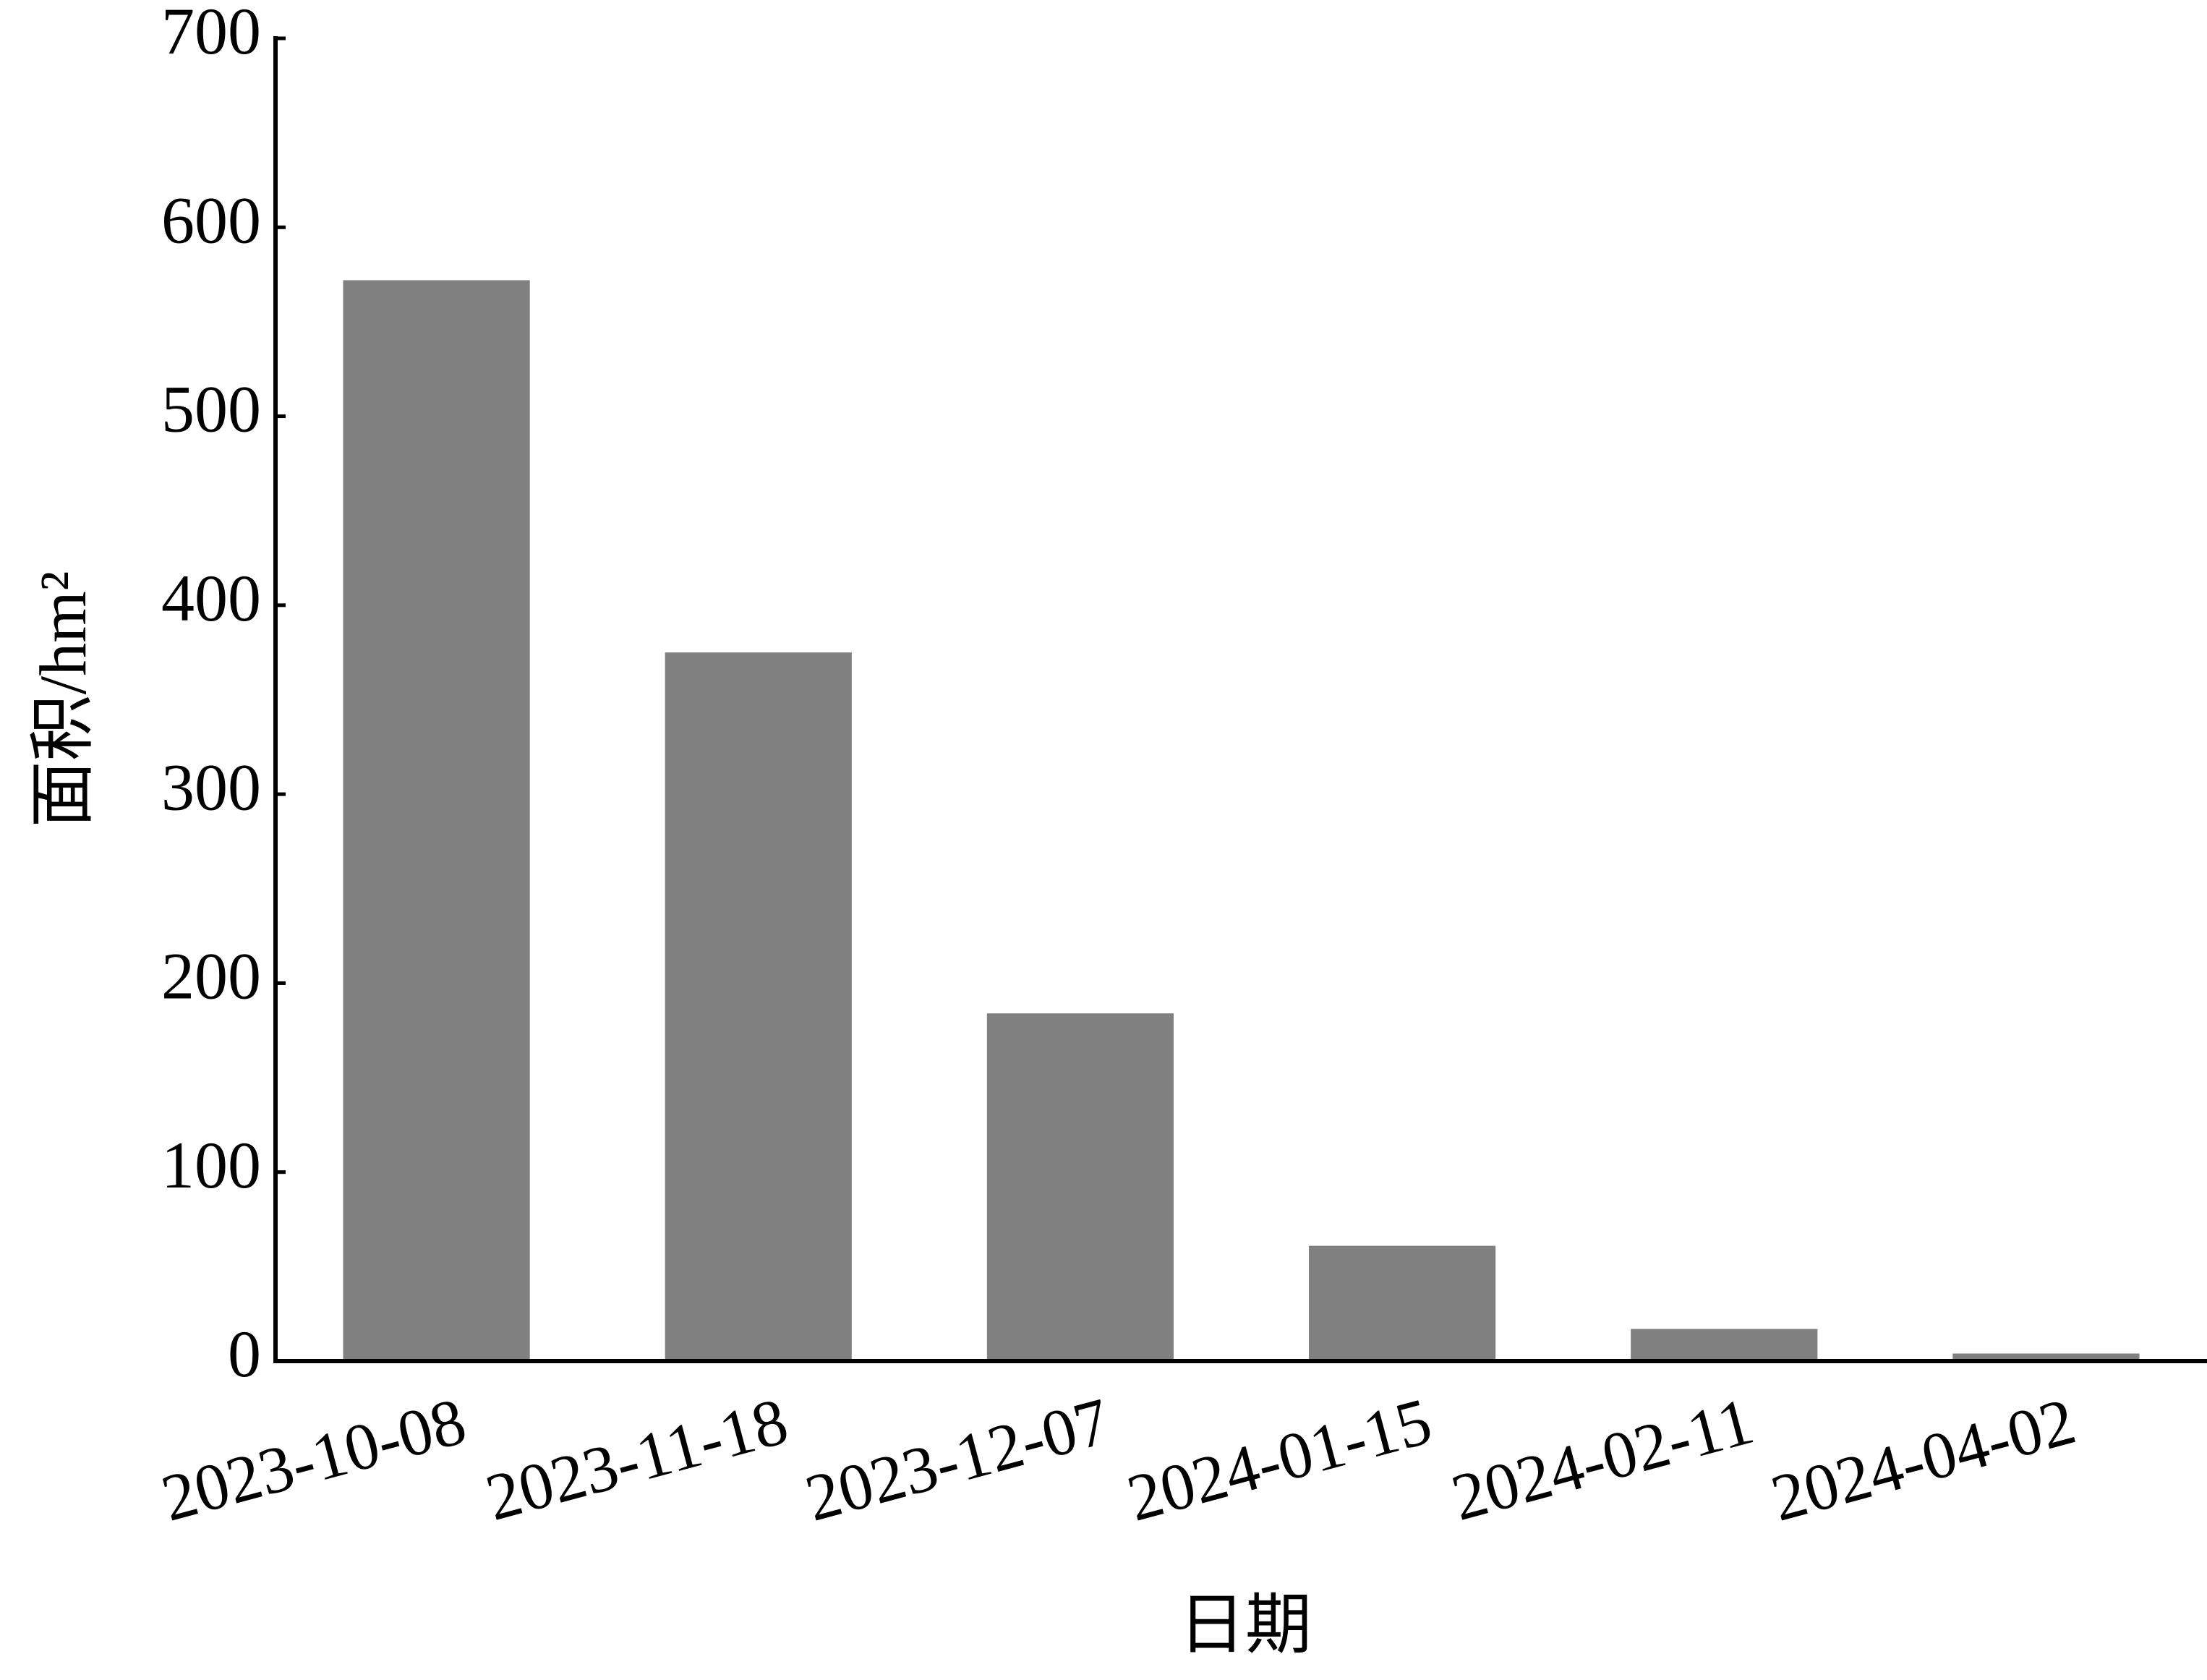 This screenshot has height=1680, width=2207. What do you see at coordinates (63, 699) in the screenshot?
I see `y-axis-title: 面积/hm²` at bounding box center [63, 699].